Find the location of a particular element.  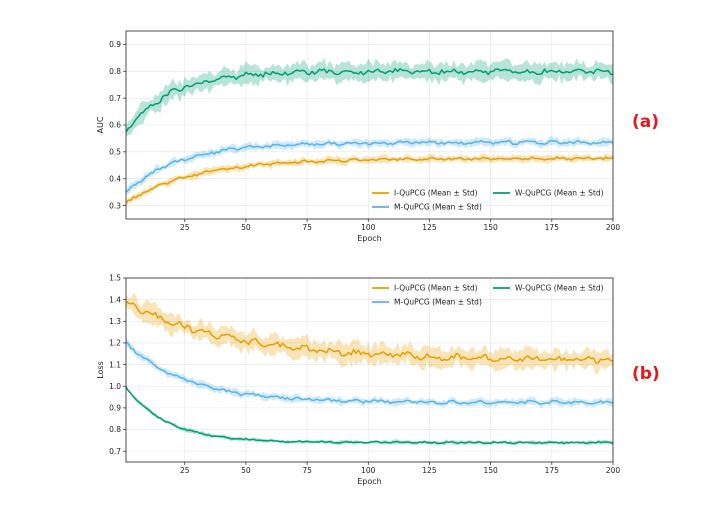

y-tick-label: 0.6 is located at coordinates (115, 125).